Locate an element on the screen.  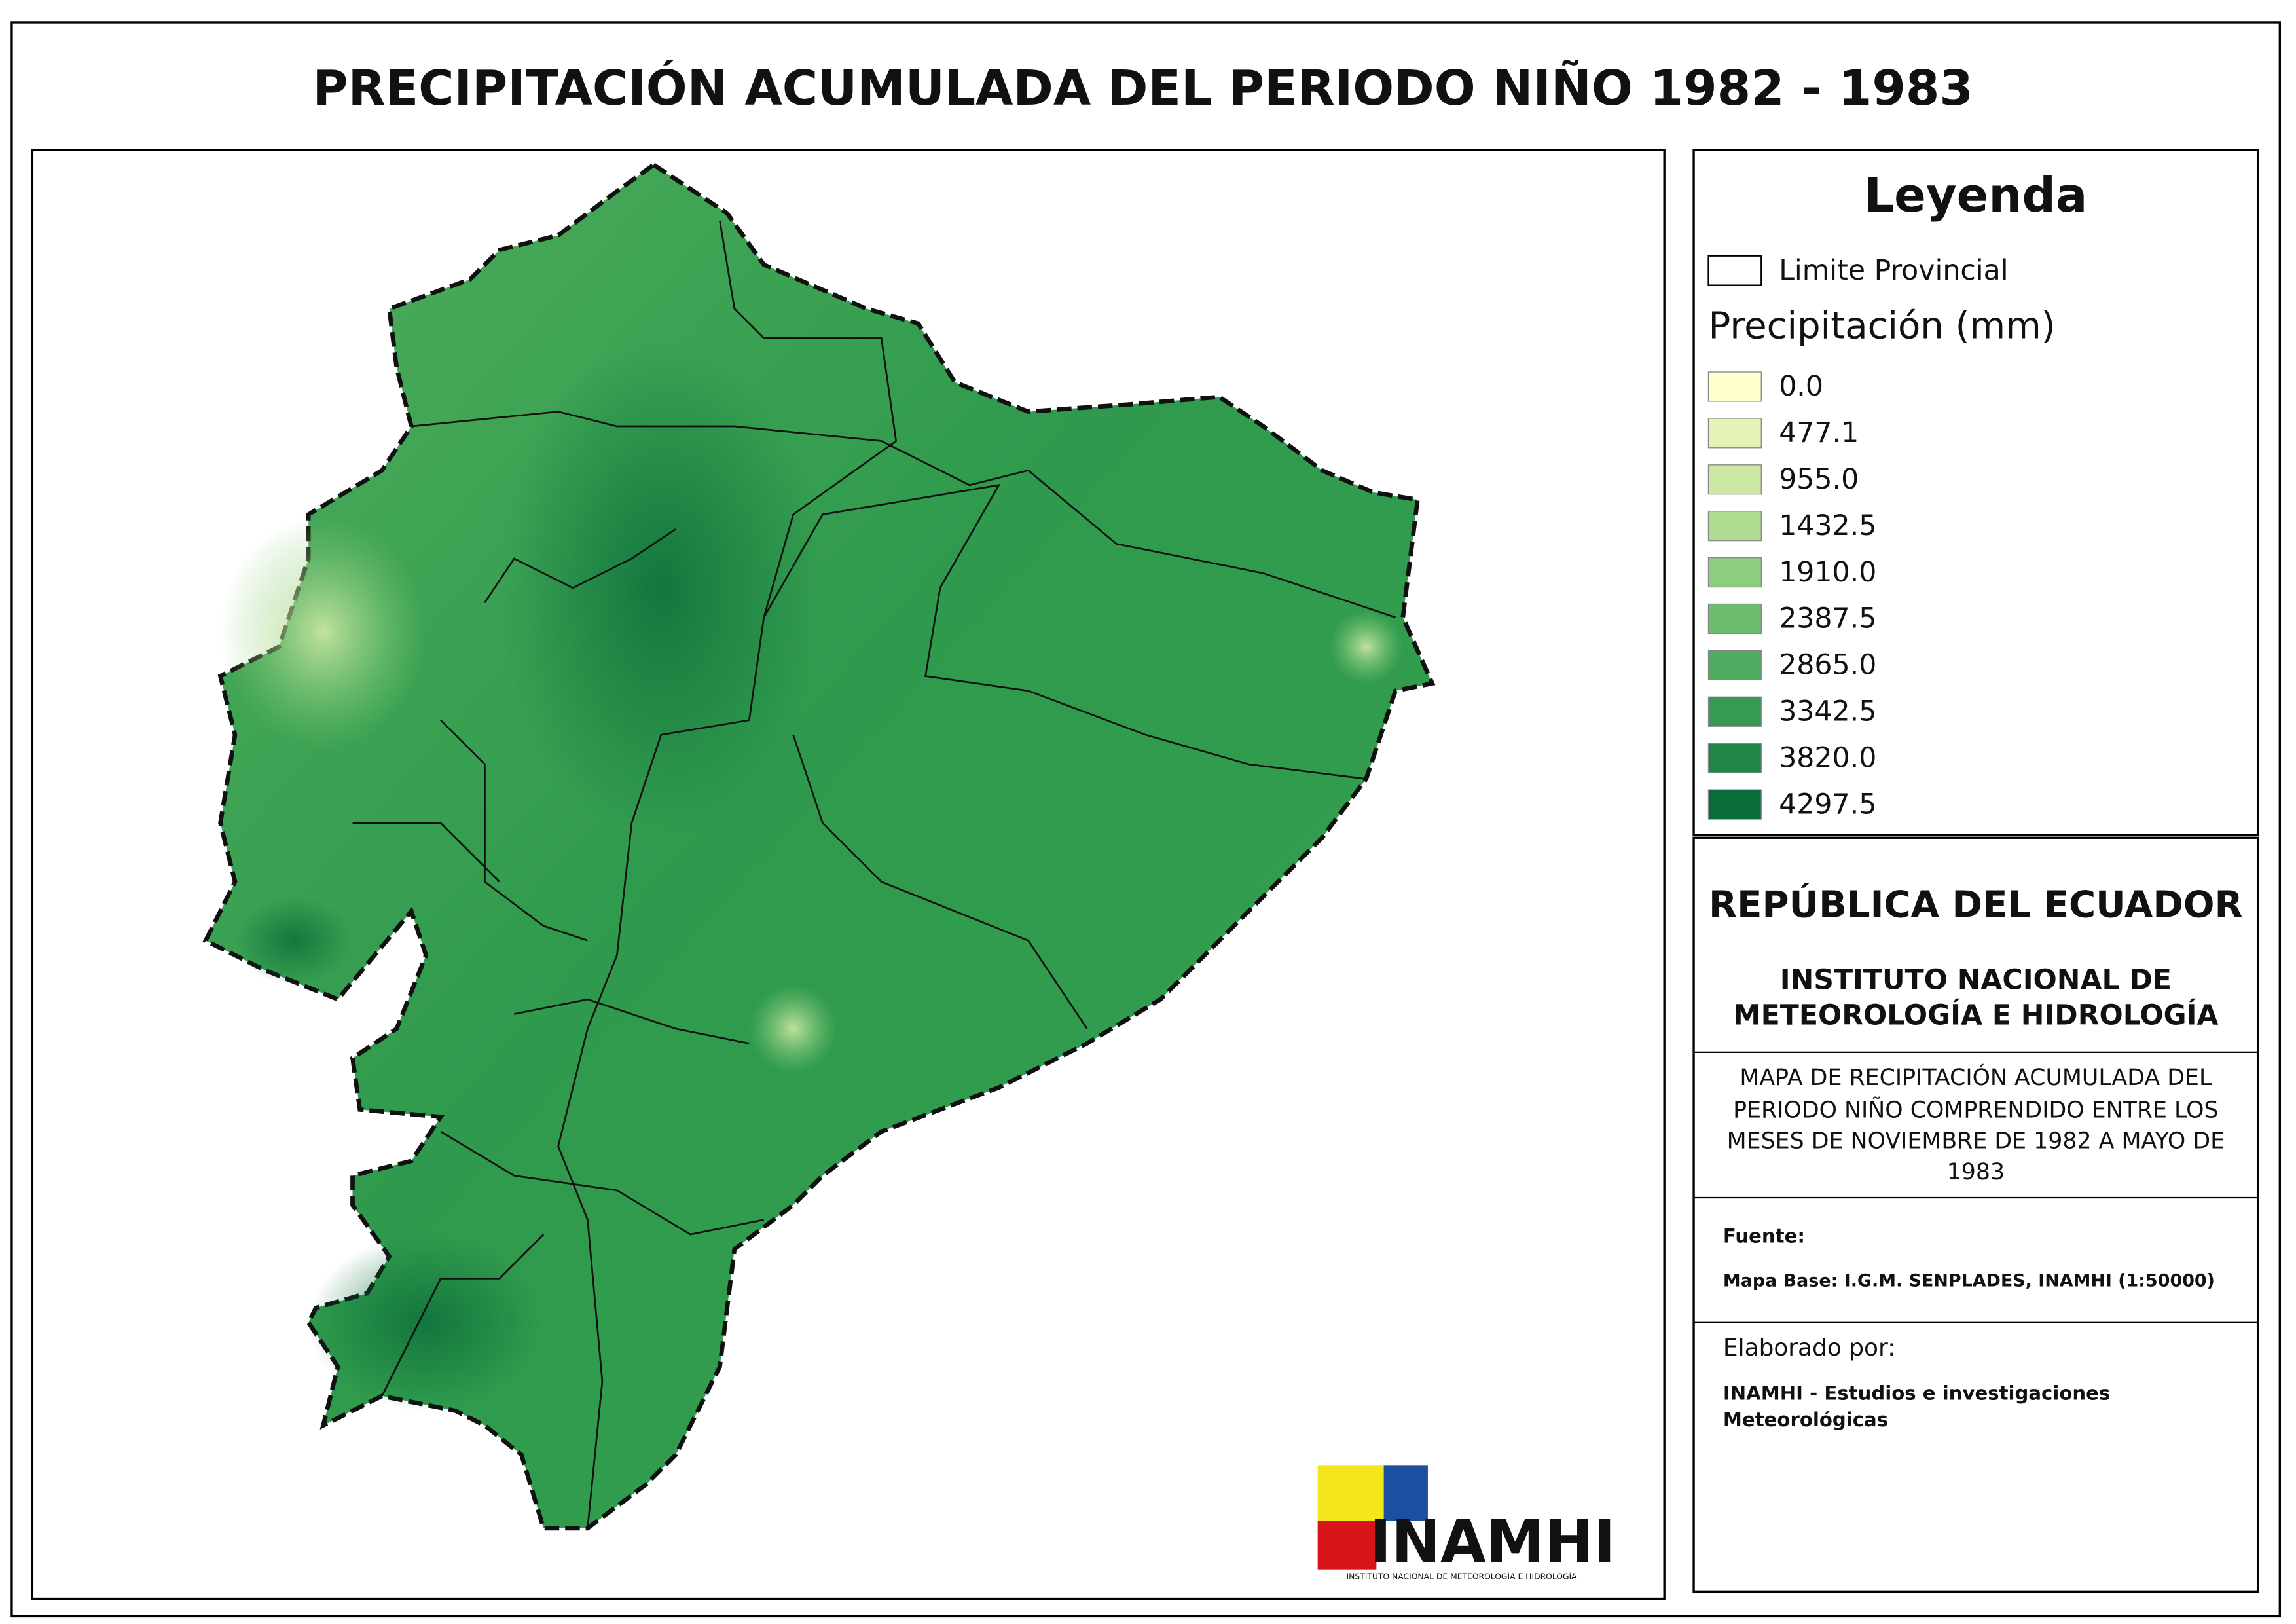
legend-label: 0.0 is located at coordinates (1801, 386).